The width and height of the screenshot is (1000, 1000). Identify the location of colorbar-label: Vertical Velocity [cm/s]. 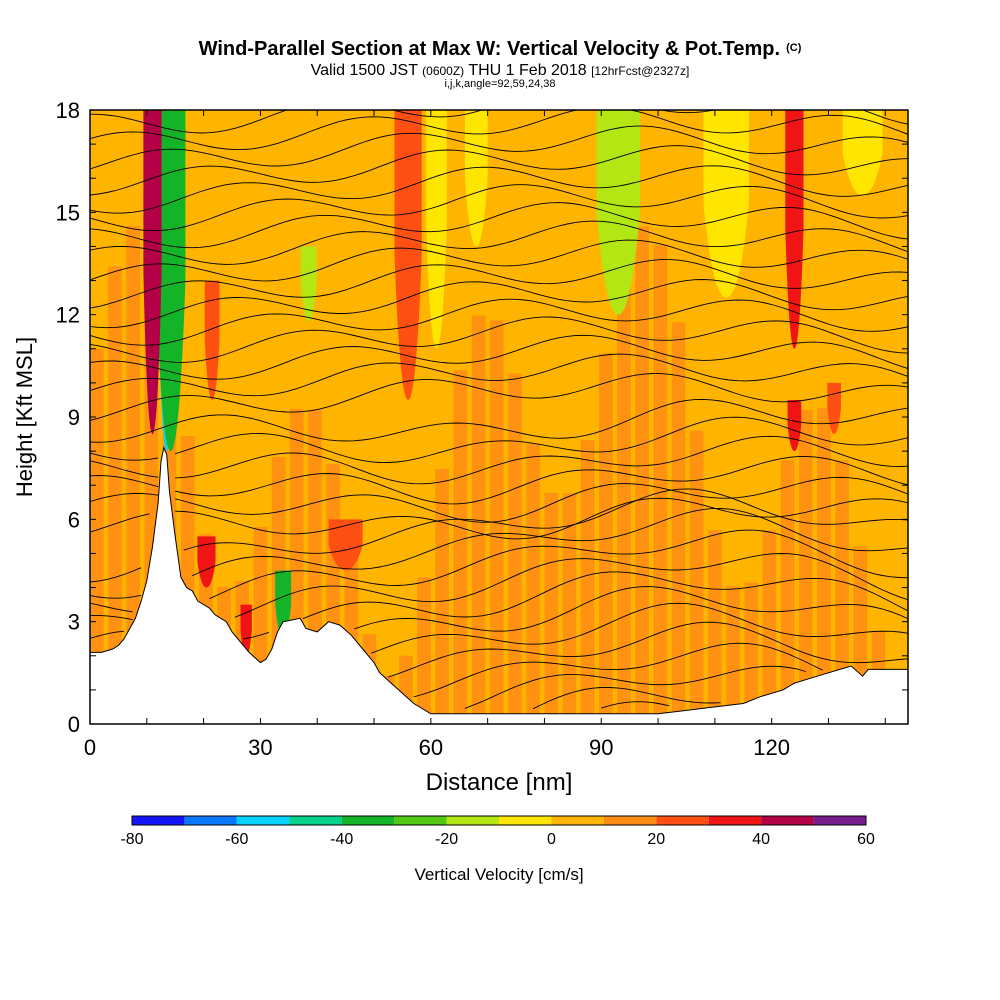
(498, 874).